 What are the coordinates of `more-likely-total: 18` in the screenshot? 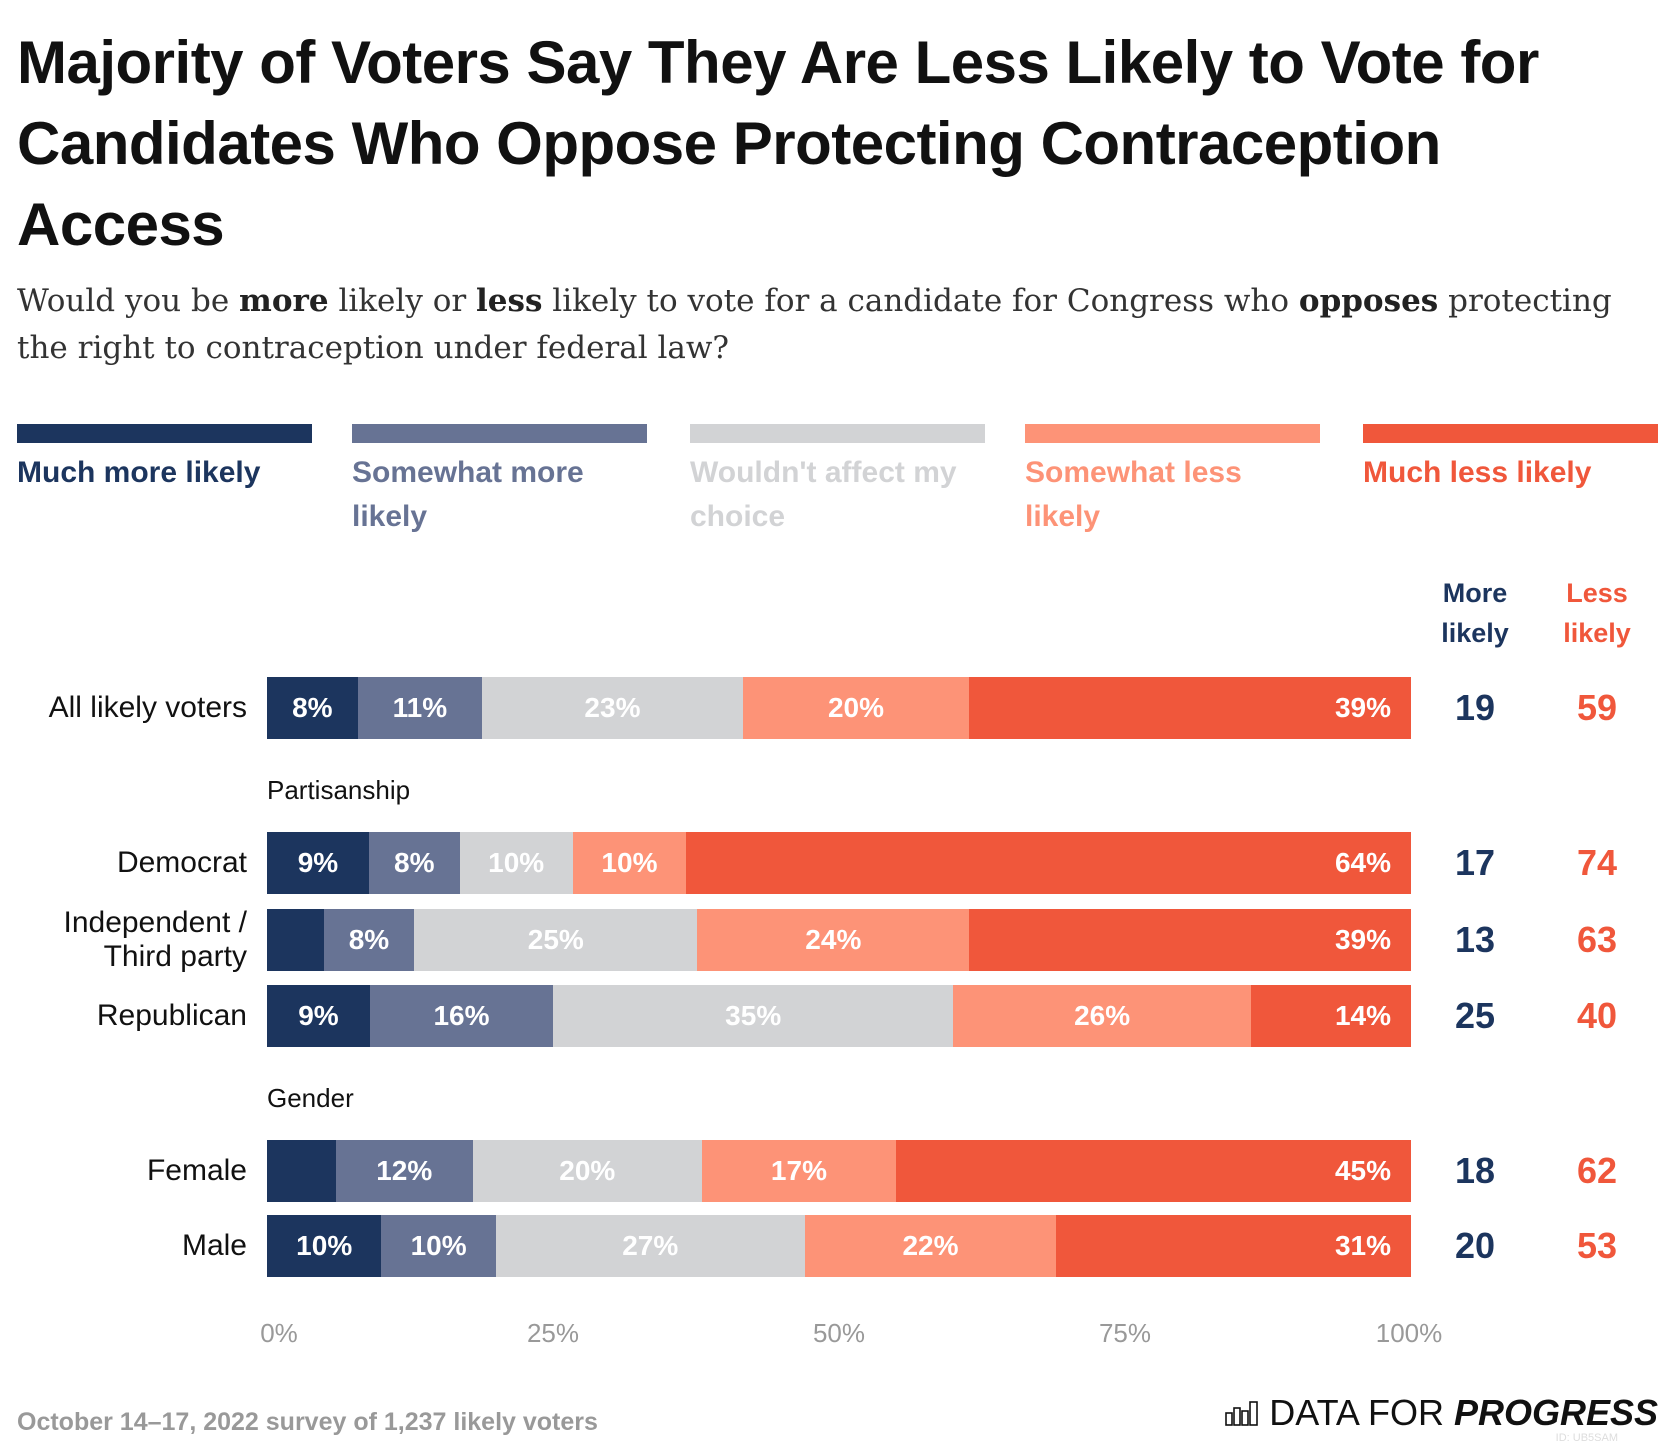 It's located at (1475, 1170).